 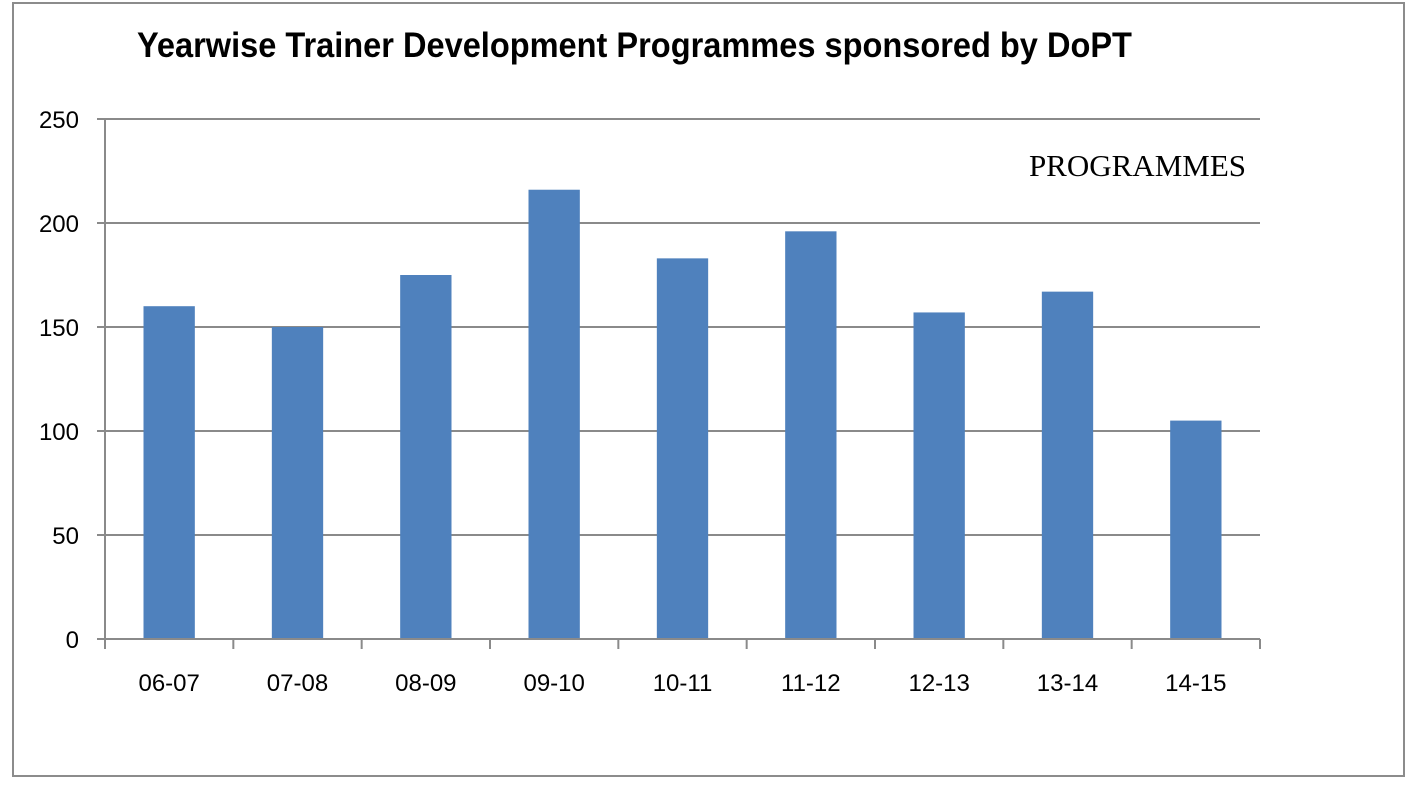 What do you see at coordinates (1195, 683) in the screenshot?
I see `x-tick-label: 14-15` at bounding box center [1195, 683].